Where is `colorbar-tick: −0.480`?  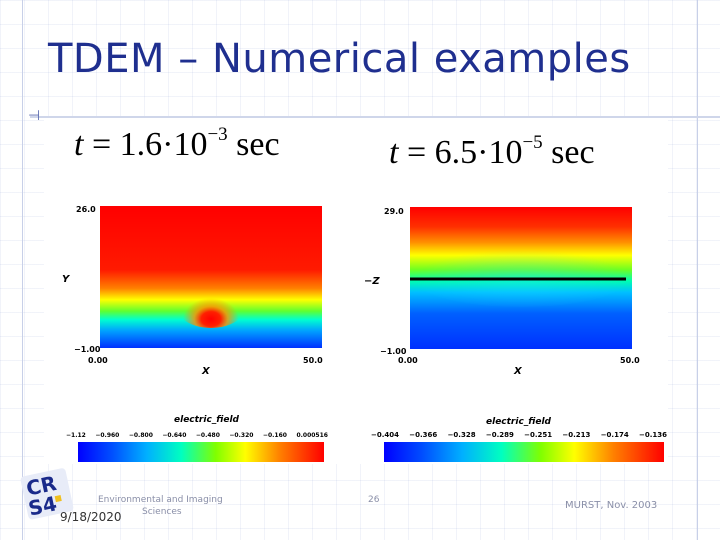 colorbar-tick: −0.480 is located at coordinates (207, 435).